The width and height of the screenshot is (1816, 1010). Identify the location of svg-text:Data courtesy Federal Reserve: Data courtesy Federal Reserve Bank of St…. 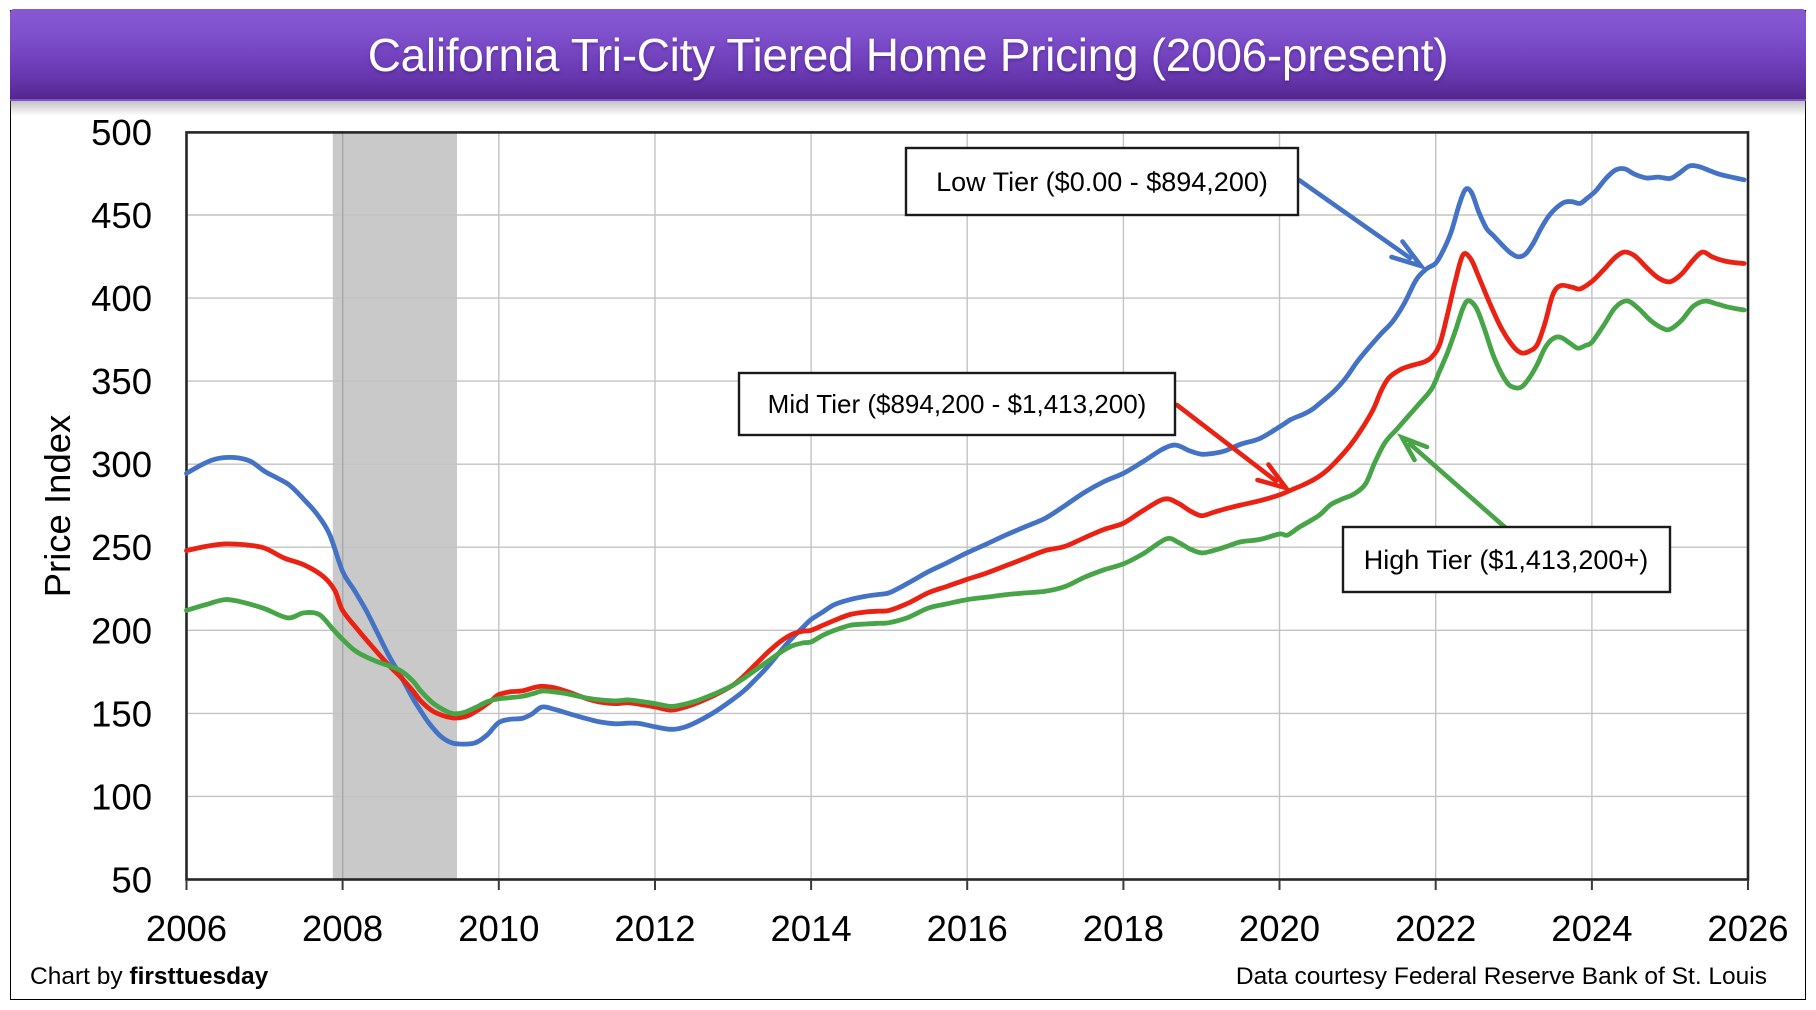
(1501, 976).